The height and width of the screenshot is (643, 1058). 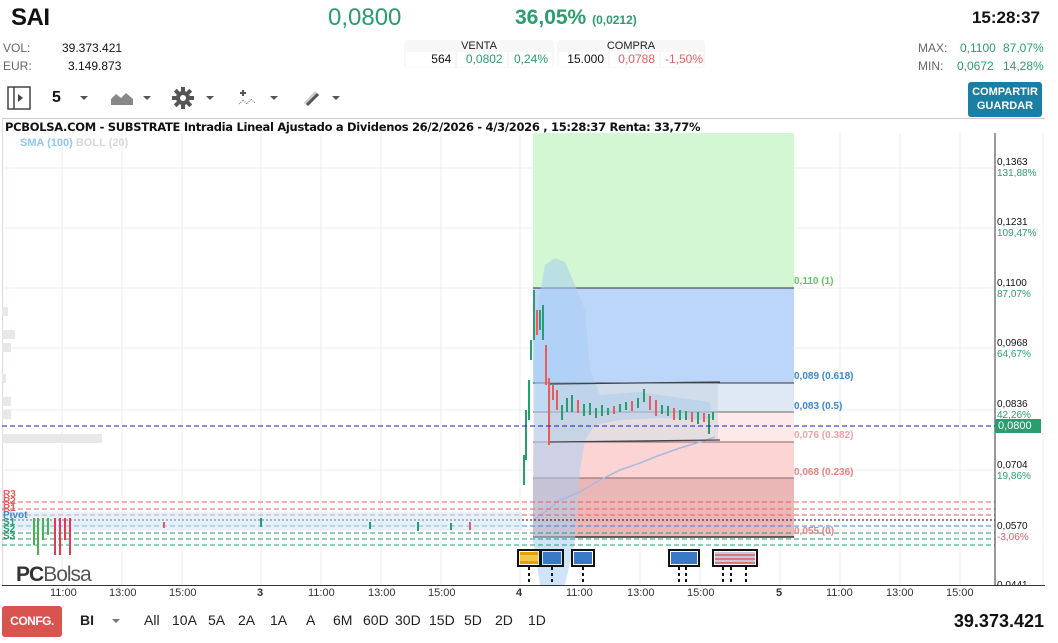 I want to click on venta-price: 0,0802, so click(x=482, y=59).